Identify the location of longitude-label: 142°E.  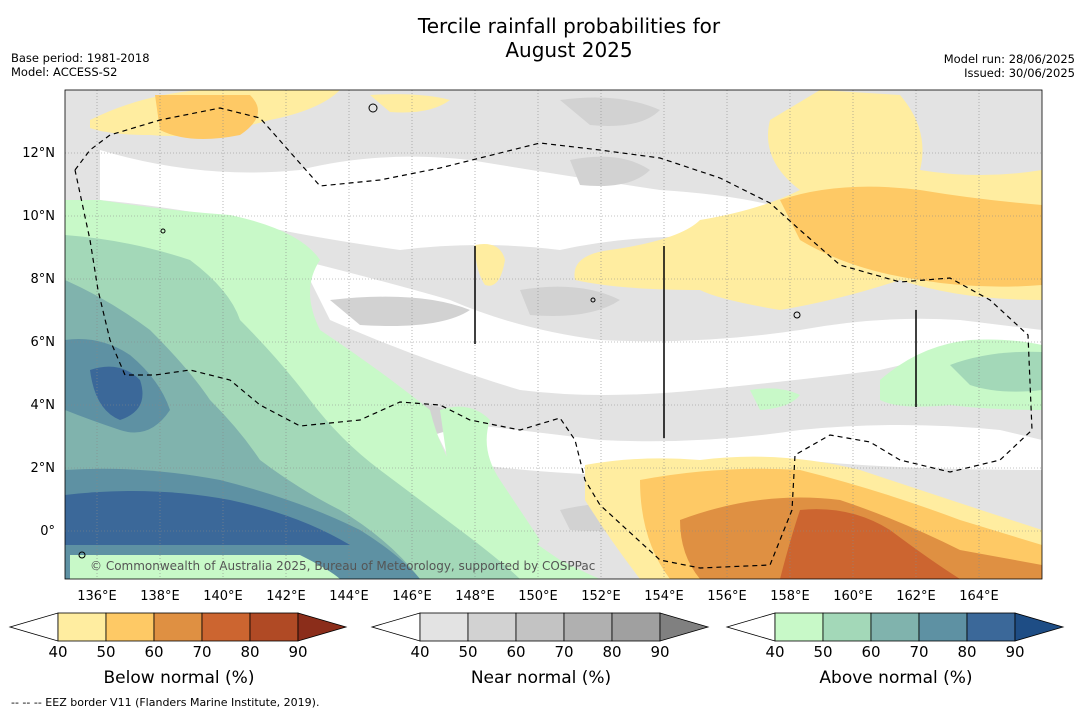
(286, 596).